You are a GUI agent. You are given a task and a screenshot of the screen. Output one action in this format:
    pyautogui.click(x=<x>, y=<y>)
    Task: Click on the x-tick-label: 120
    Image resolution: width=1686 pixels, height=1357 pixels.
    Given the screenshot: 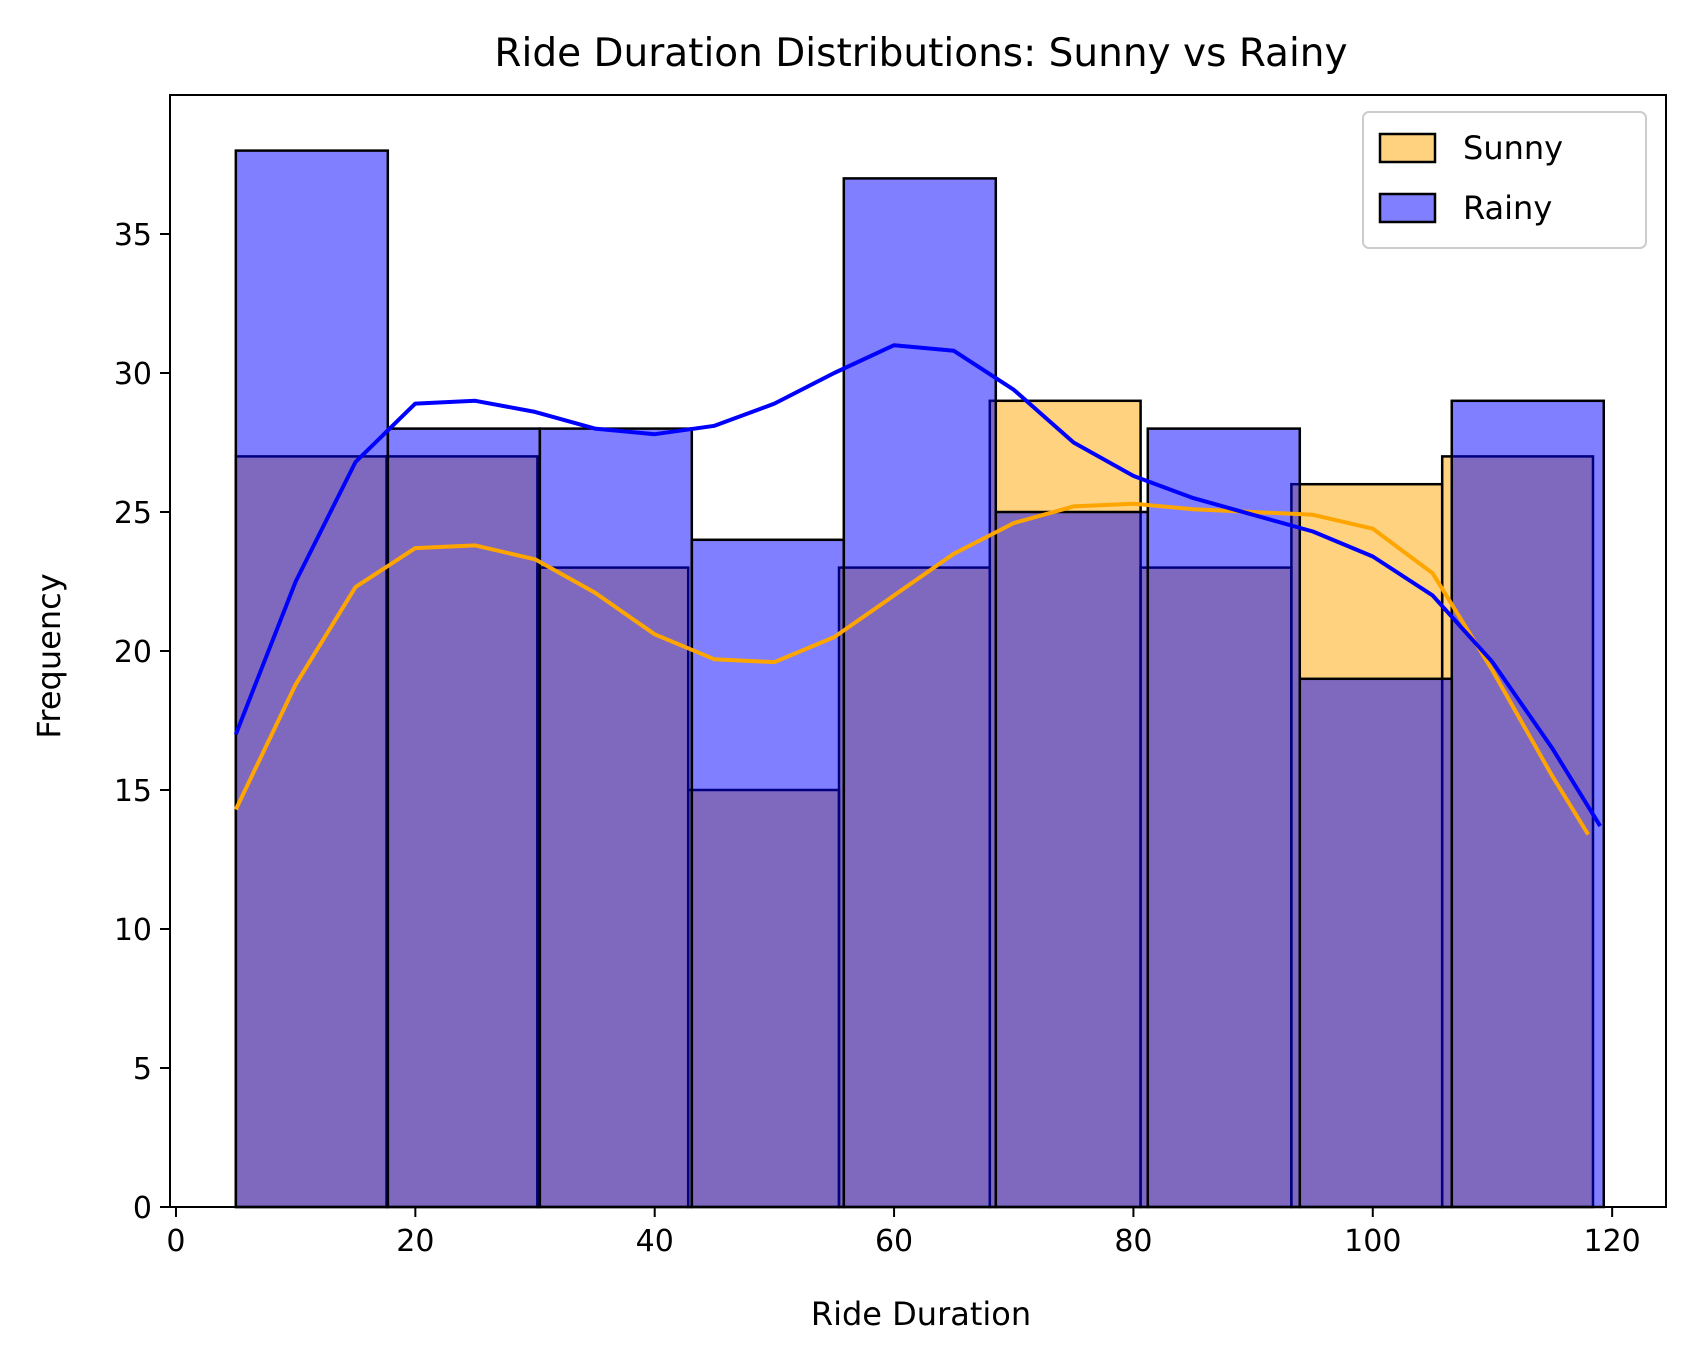 What is the action you would take?
    pyautogui.click(x=1612, y=1241)
    